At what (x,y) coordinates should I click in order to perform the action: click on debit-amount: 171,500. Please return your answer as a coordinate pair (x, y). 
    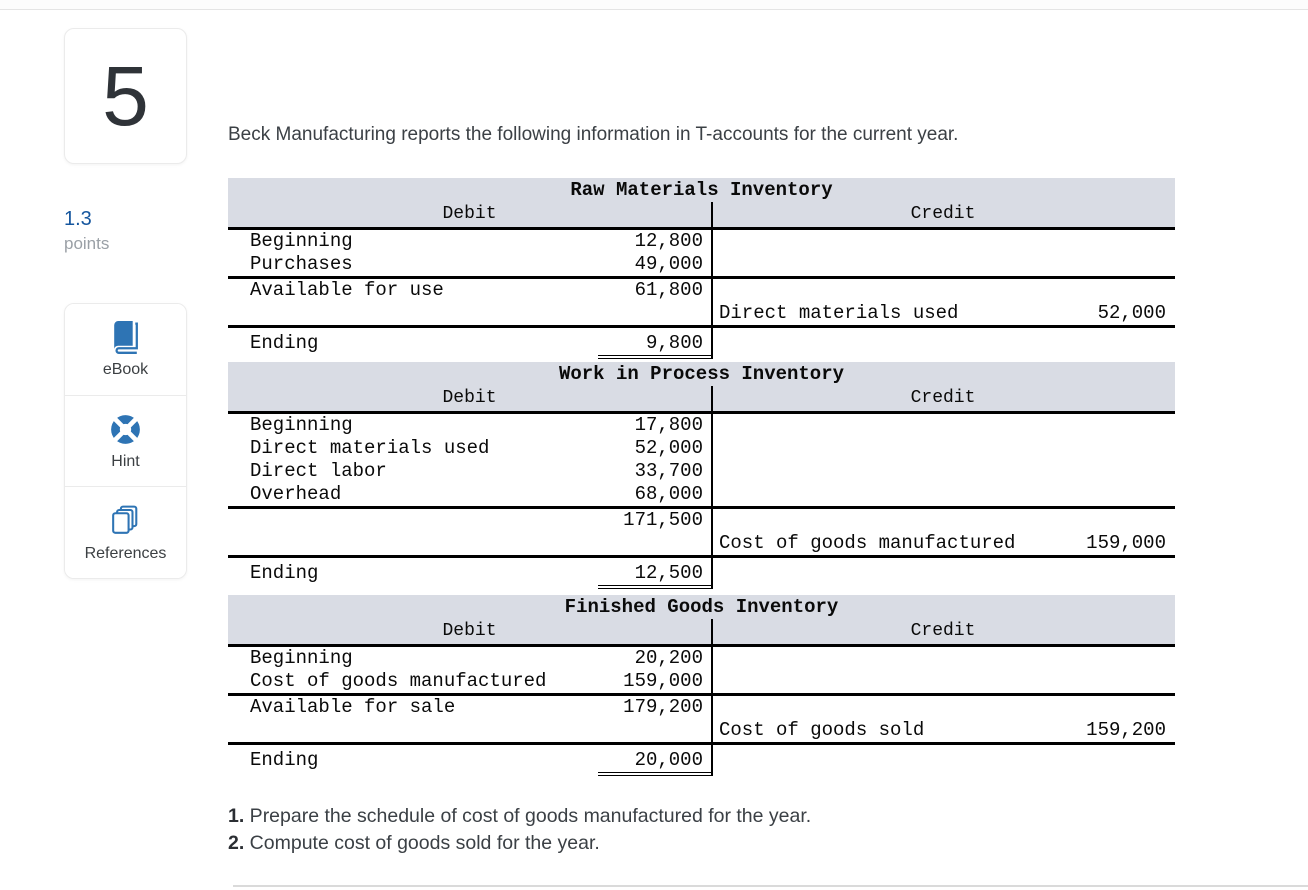
    Looking at the image, I should click on (663, 520).